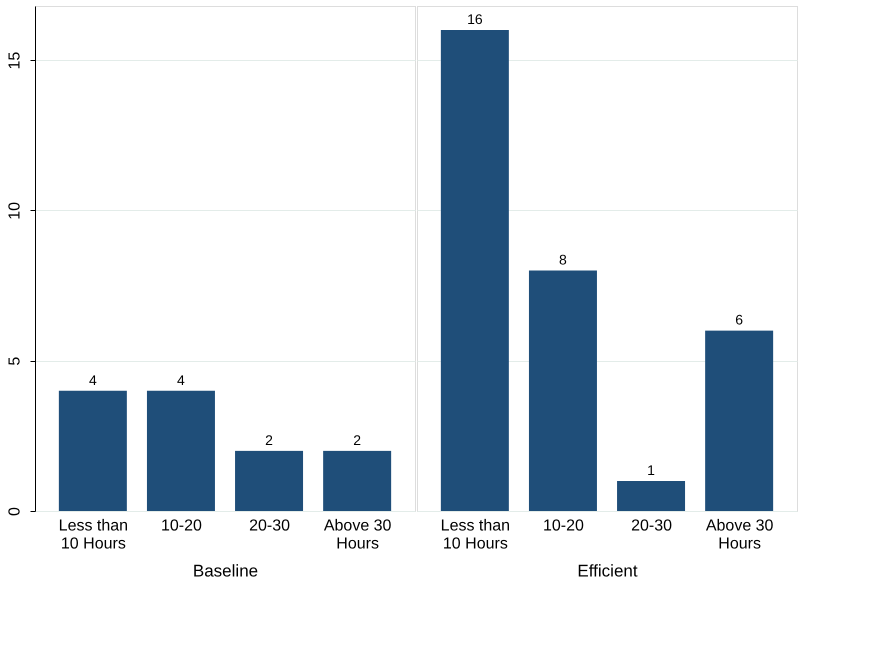 The width and height of the screenshot is (890, 650). I want to click on data-label: 16, so click(475, 19).